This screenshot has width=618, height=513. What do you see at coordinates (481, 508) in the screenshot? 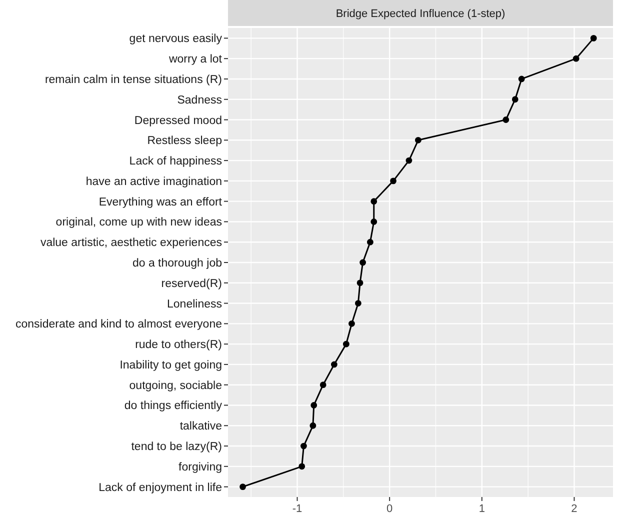
I see `x-tick-label: 1` at bounding box center [481, 508].